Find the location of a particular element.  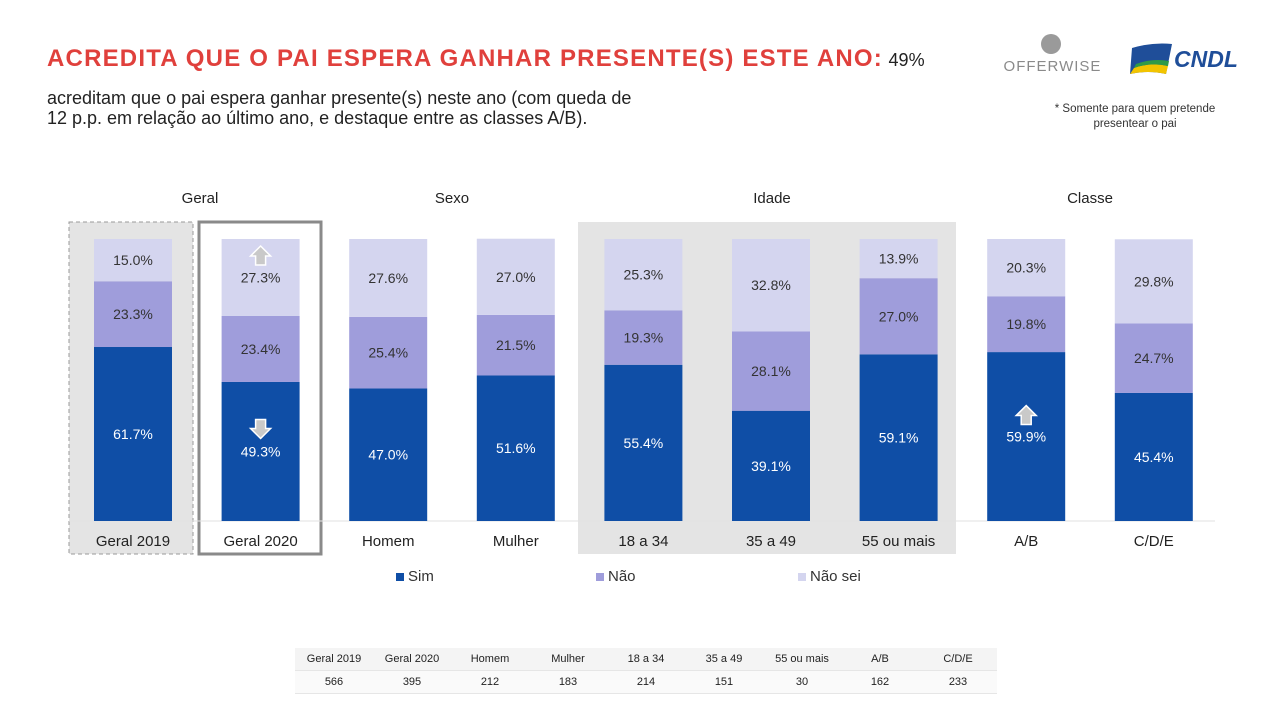

data-label-nao-sei-homem: 27.6% is located at coordinates (388, 278).